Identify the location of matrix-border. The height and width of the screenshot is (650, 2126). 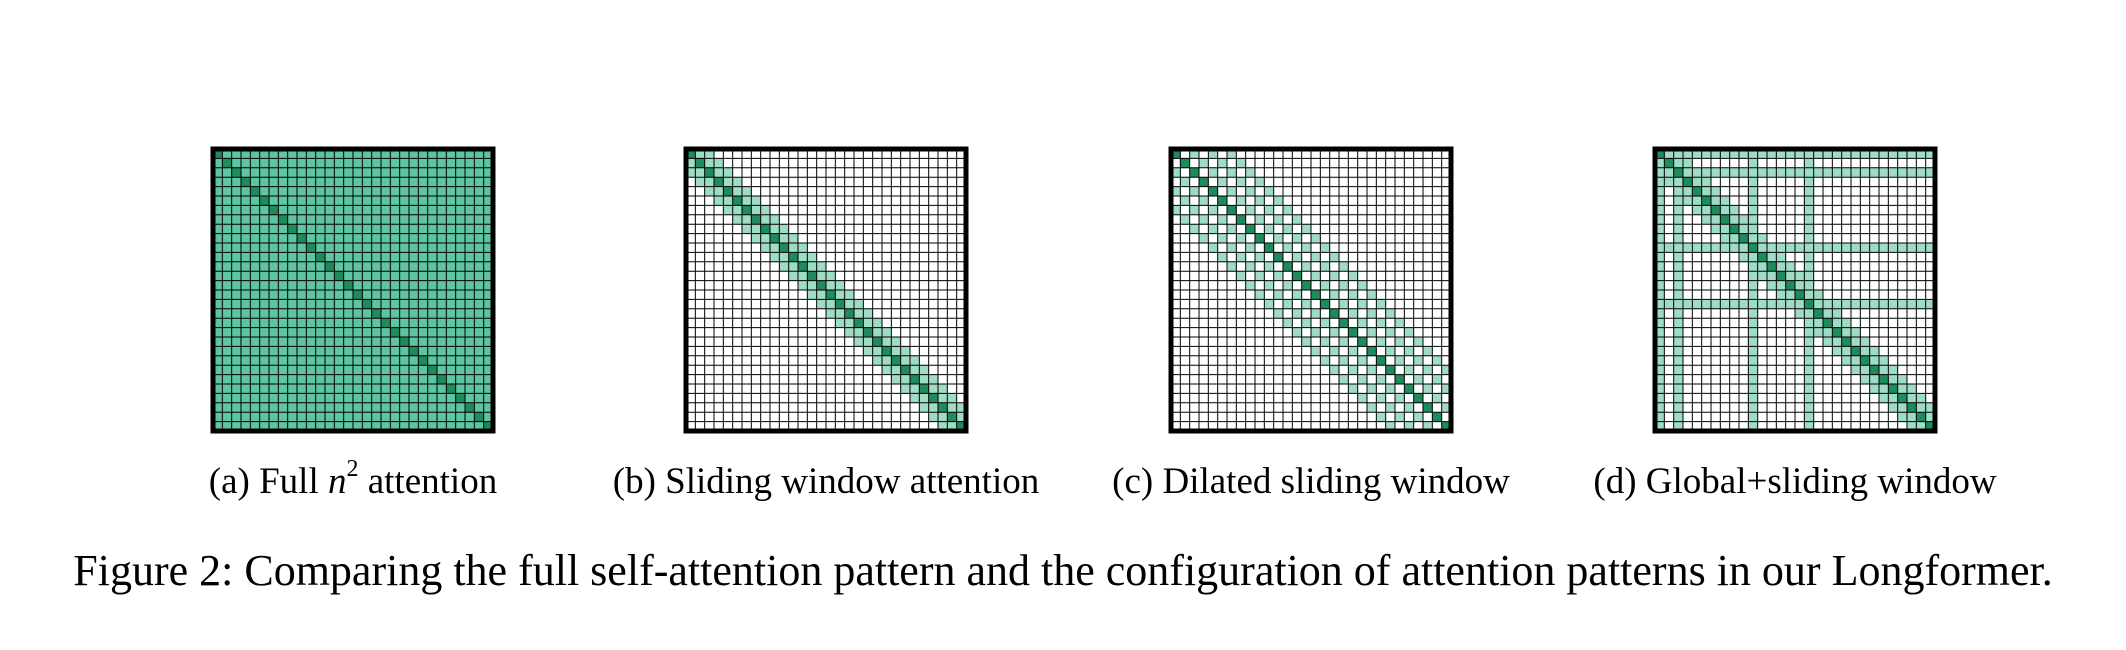
(826, 290).